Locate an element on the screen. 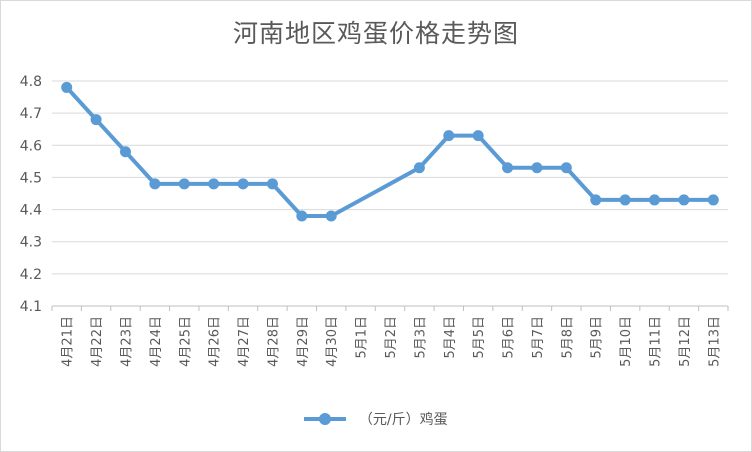  x-tick-label: 5月1日 is located at coordinates (362, 337).